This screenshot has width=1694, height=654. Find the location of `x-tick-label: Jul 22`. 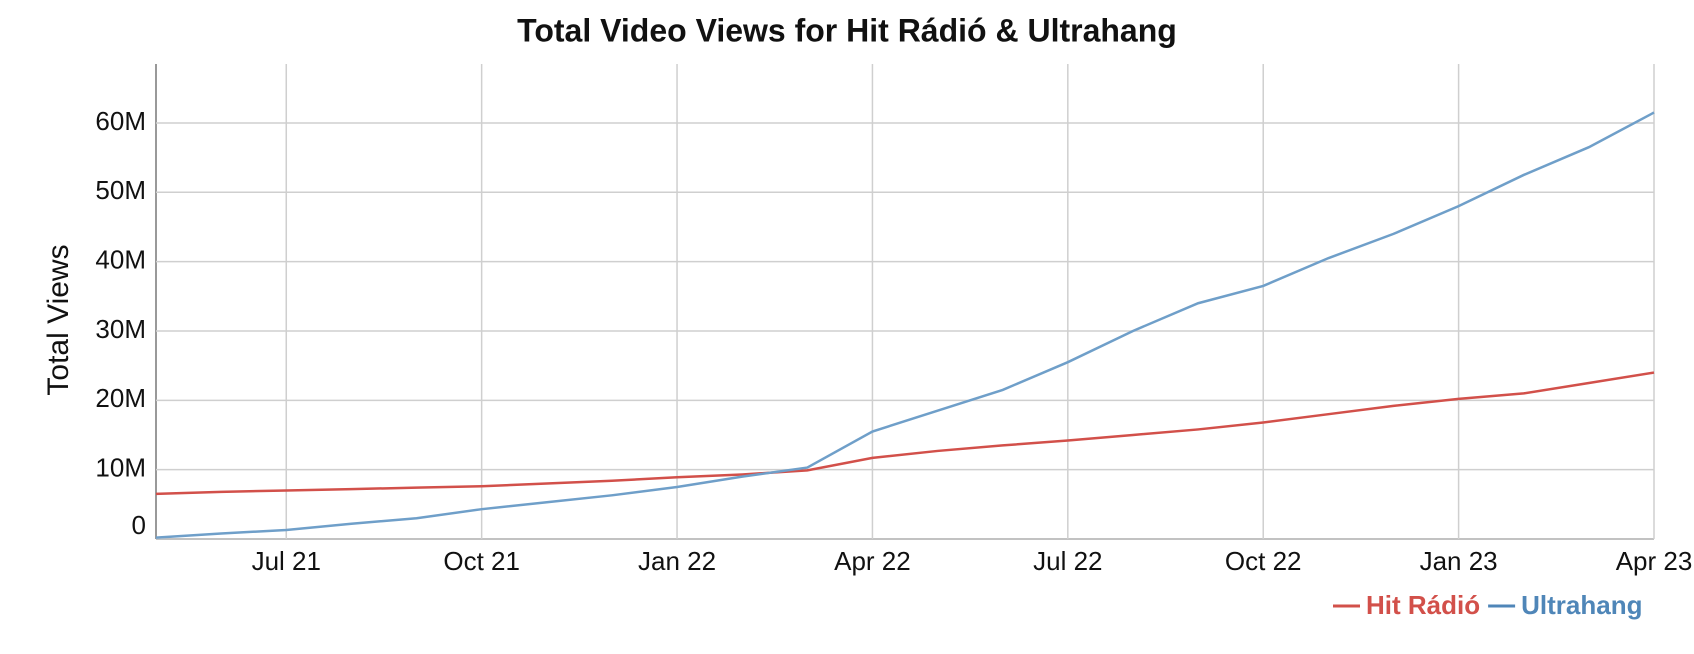

x-tick-label: Jul 22 is located at coordinates (1067, 561).